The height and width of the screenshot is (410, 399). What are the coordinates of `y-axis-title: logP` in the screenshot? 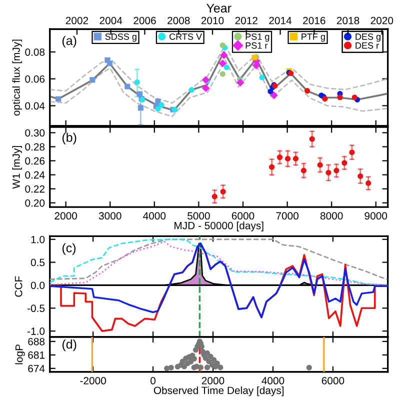 It's located at (20, 354).